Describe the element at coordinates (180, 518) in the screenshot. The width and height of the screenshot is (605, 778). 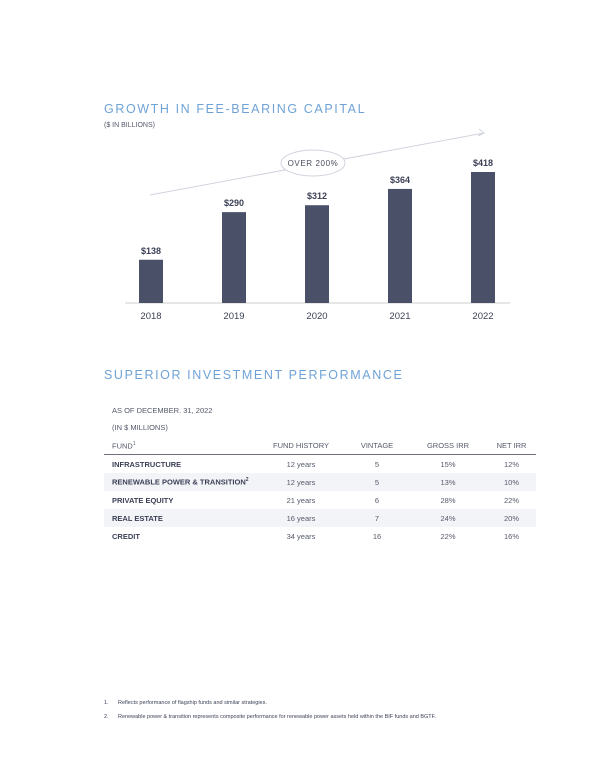
I see `fund-name: REAL ESTATE` at that location.